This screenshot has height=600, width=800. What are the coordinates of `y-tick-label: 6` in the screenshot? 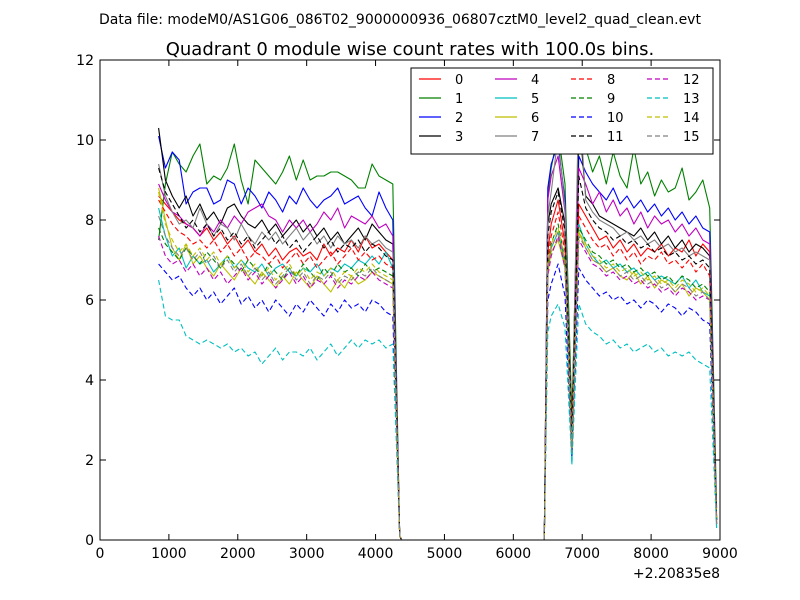 It's located at (89, 301).